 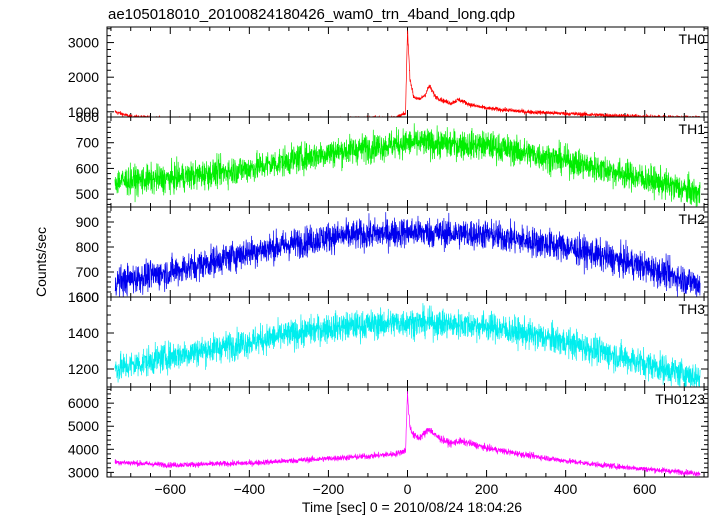 I want to click on y-tick-label: 500, so click(x=88, y=194).